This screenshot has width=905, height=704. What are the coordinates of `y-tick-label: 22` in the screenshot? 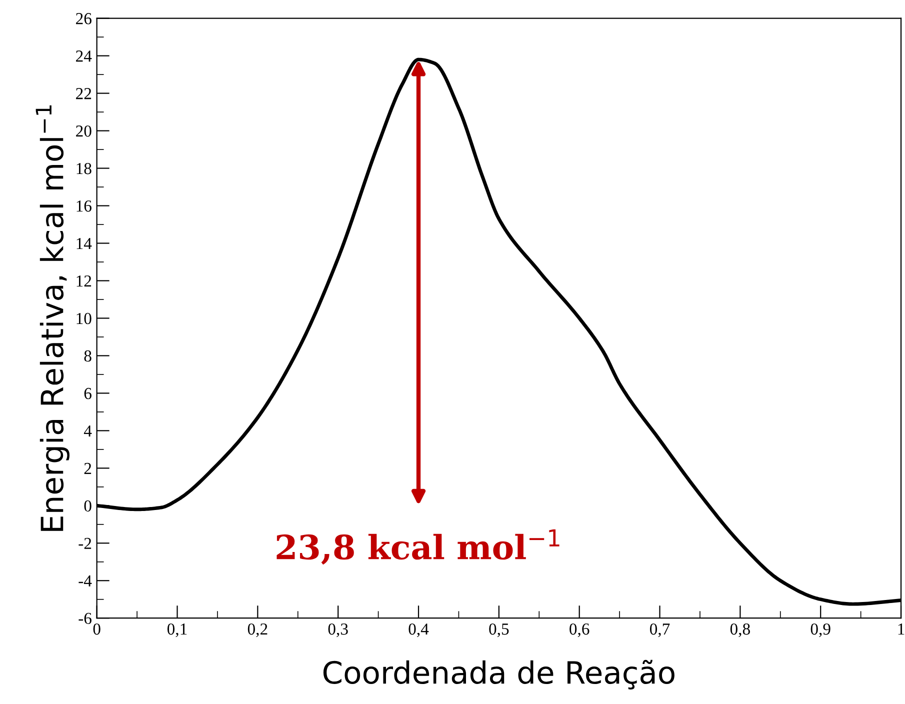 It's located at (84, 94).